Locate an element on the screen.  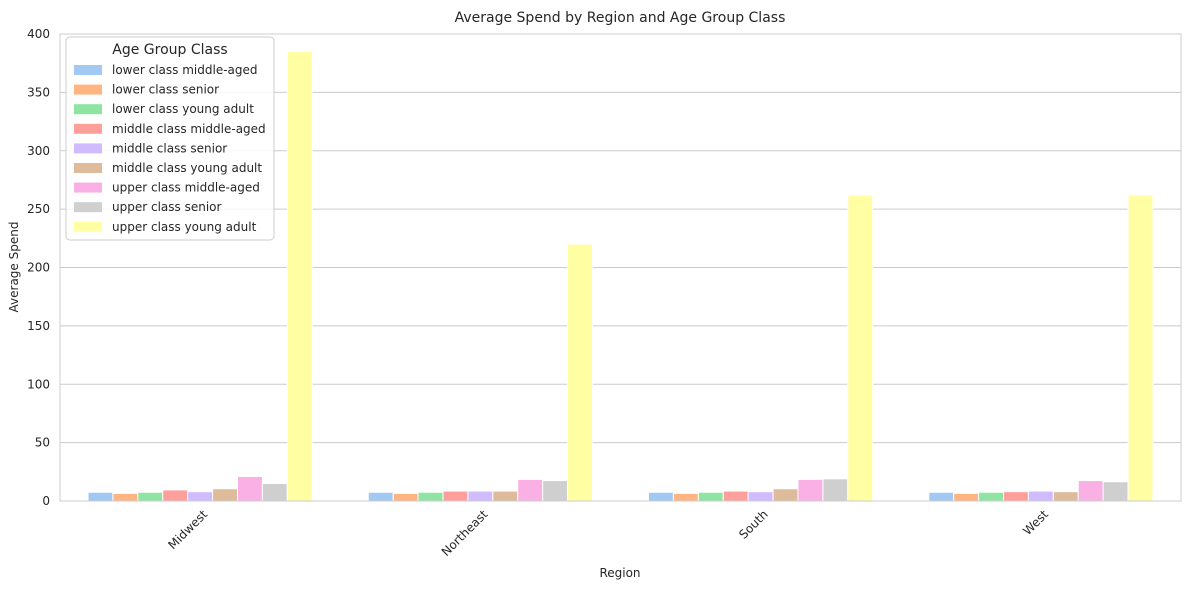
legend-label: lower class young adult is located at coordinates (183, 109).